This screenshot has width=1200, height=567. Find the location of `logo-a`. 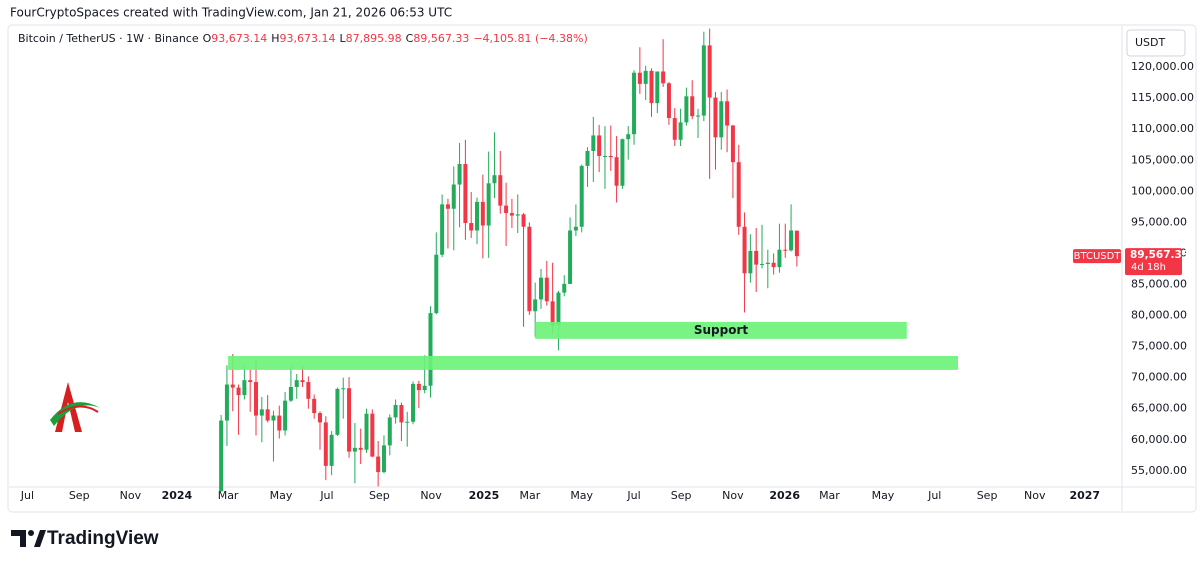

logo-a is located at coordinates (68, 407).